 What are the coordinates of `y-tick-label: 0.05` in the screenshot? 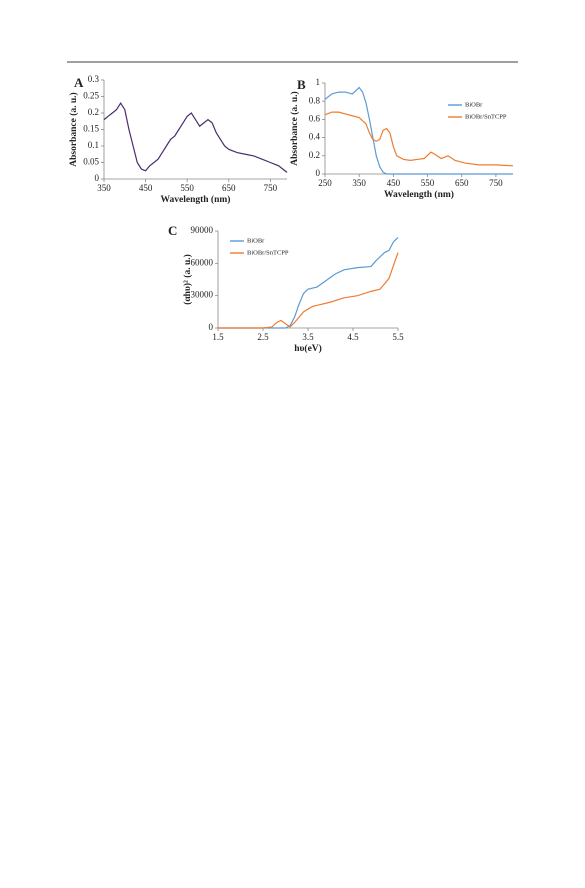 It's located at (91, 162).